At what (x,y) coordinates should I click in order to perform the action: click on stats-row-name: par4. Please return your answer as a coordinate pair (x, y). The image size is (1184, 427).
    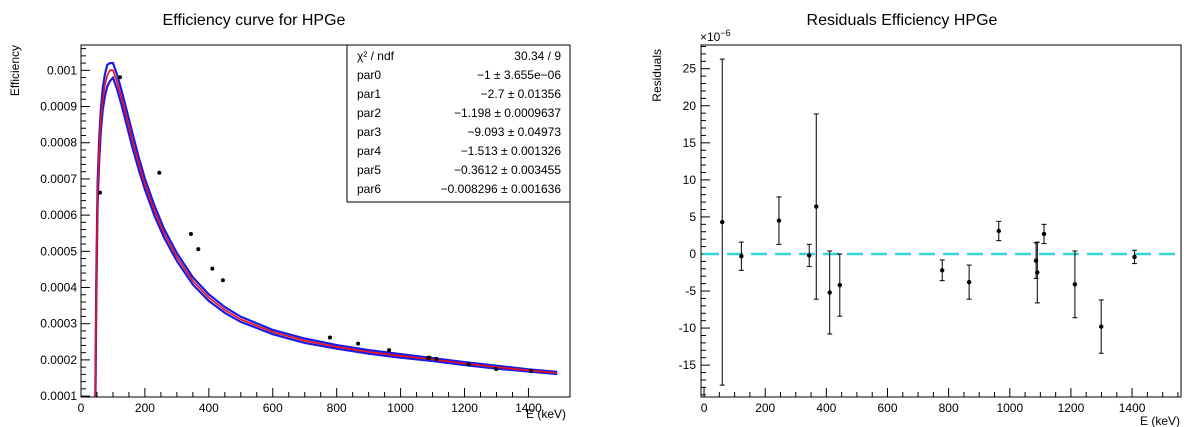
    Looking at the image, I should click on (369, 151).